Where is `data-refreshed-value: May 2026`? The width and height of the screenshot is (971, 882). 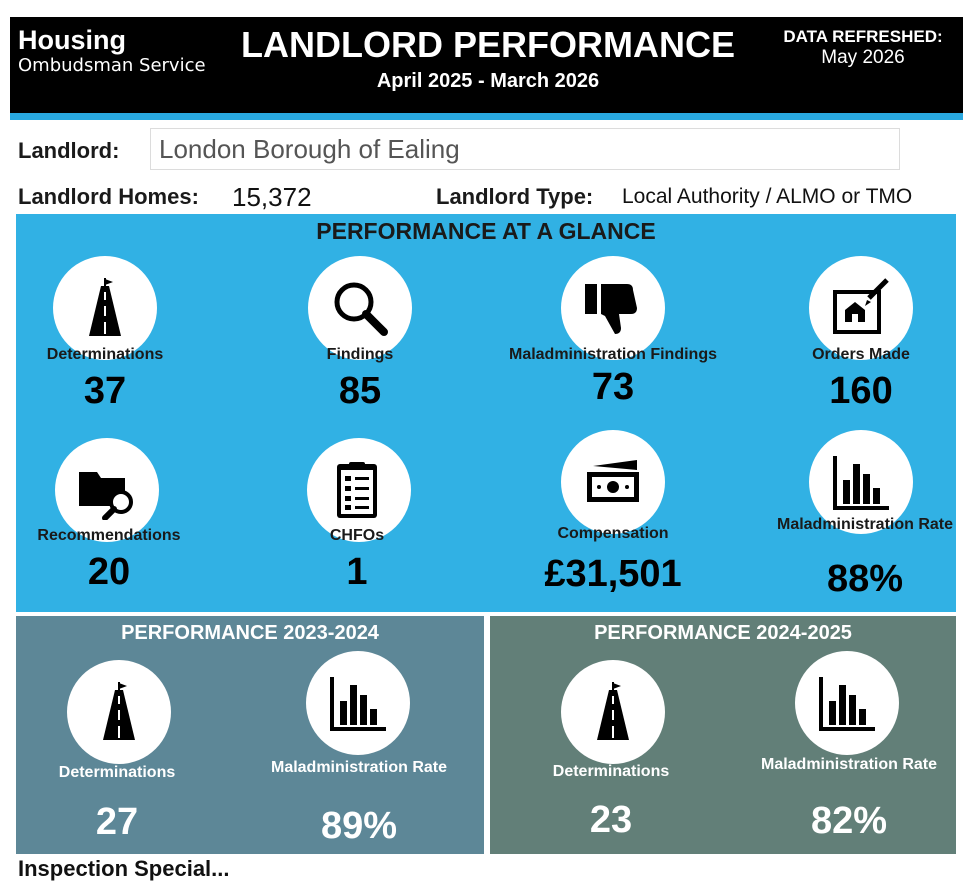
data-refreshed-value: May 2026 is located at coordinates (863, 57).